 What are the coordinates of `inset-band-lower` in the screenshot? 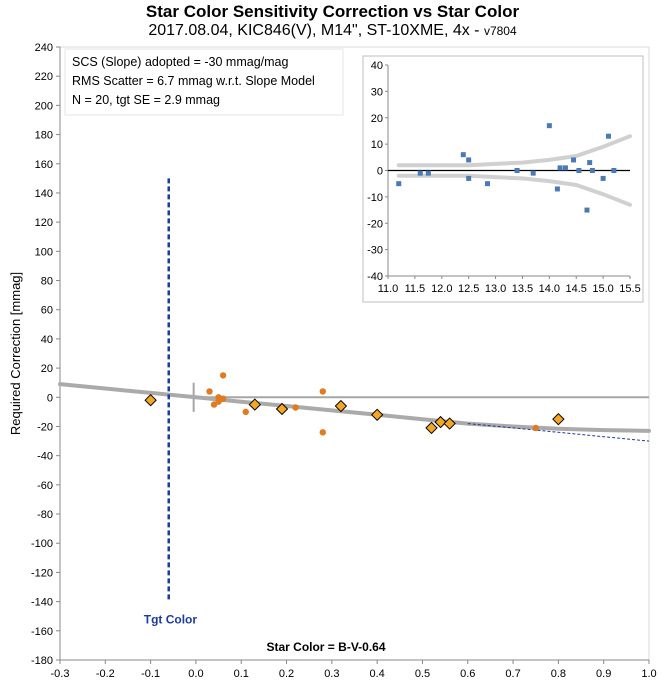 It's located at (514, 190).